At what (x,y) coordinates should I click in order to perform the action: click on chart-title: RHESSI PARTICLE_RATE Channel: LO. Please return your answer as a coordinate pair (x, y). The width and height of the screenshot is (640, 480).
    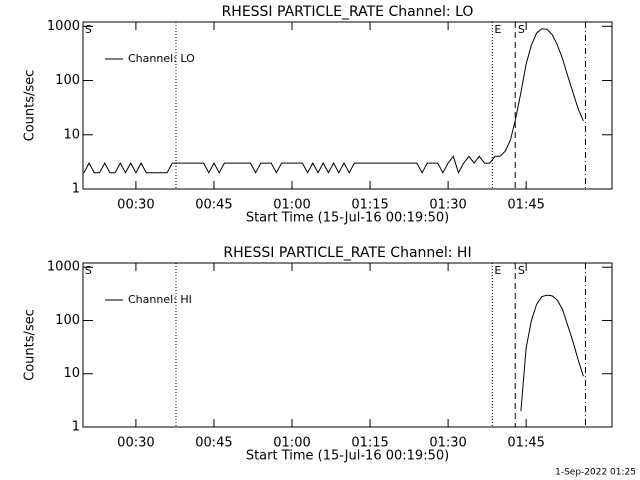
    Looking at the image, I should click on (348, 12).